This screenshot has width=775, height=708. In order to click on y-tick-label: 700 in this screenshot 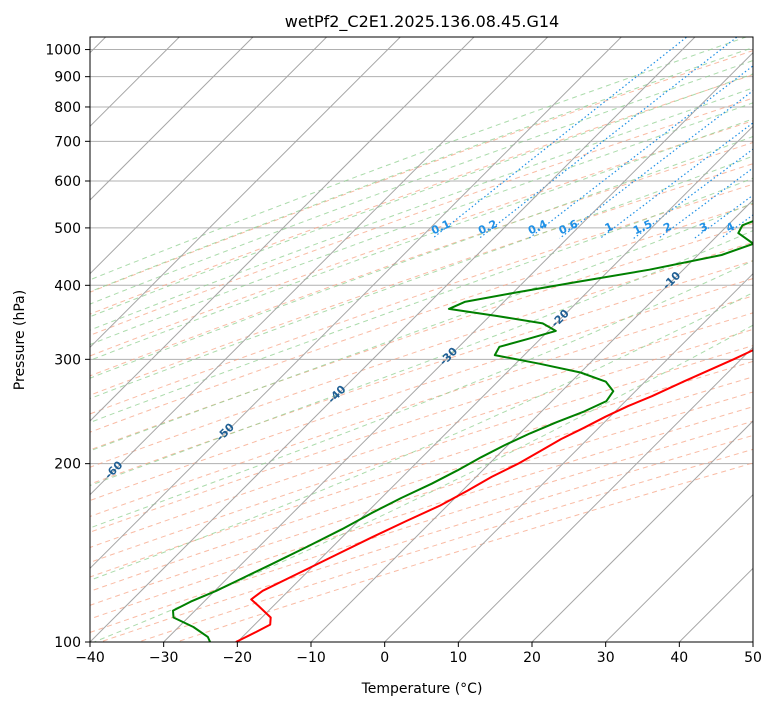, I will do `click(67, 142)`.